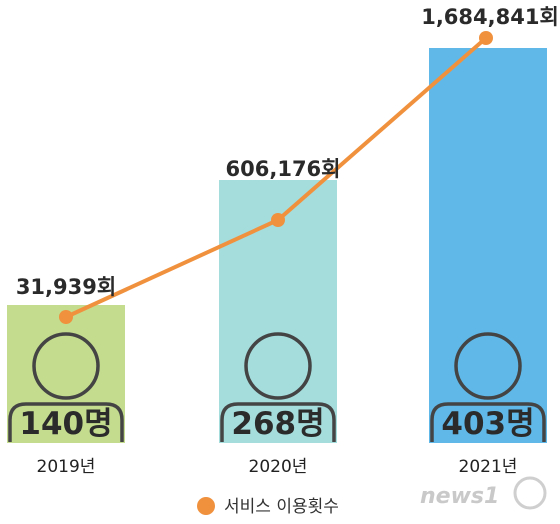 Image resolution: width=560 pixels, height=524 pixels. I want to click on category-label: 2019년, so click(66, 467).